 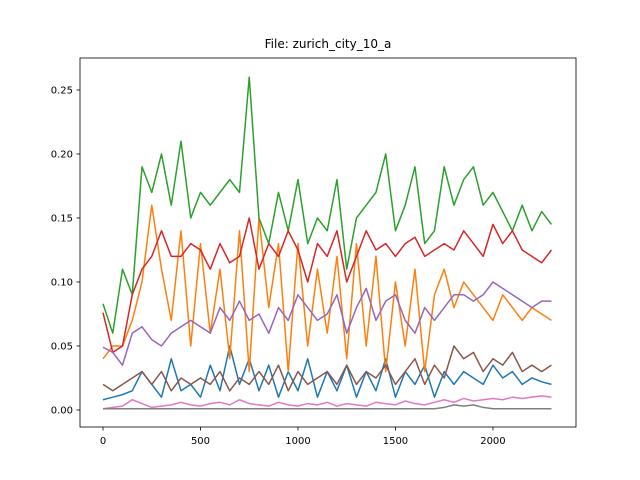 What do you see at coordinates (297, 441) in the screenshot?
I see `x-tick-label: 1000` at bounding box center [297, 441].